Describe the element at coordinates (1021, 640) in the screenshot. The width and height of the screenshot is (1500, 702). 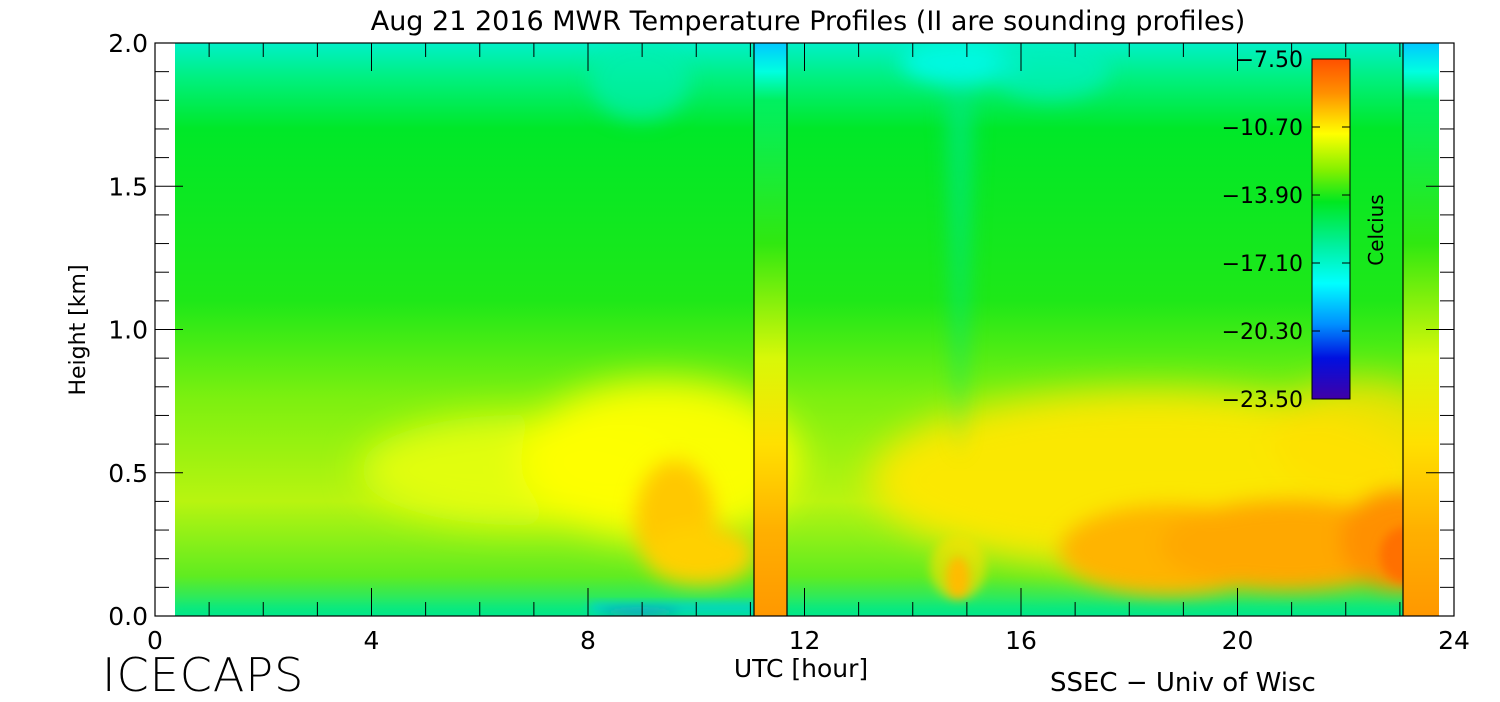
I see `x-tick-label: 16` at that location.